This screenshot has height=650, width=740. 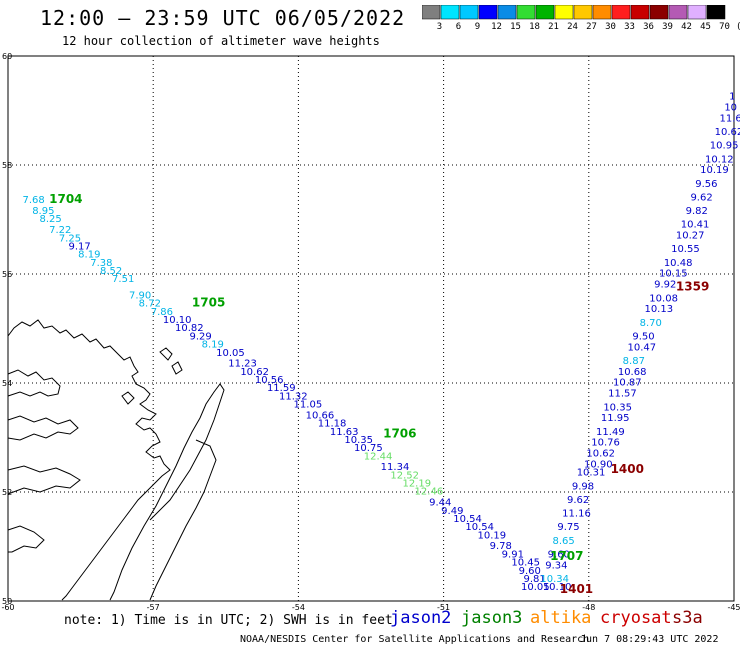 I want to click on scale-label: 3, so click(x=439, y=27).